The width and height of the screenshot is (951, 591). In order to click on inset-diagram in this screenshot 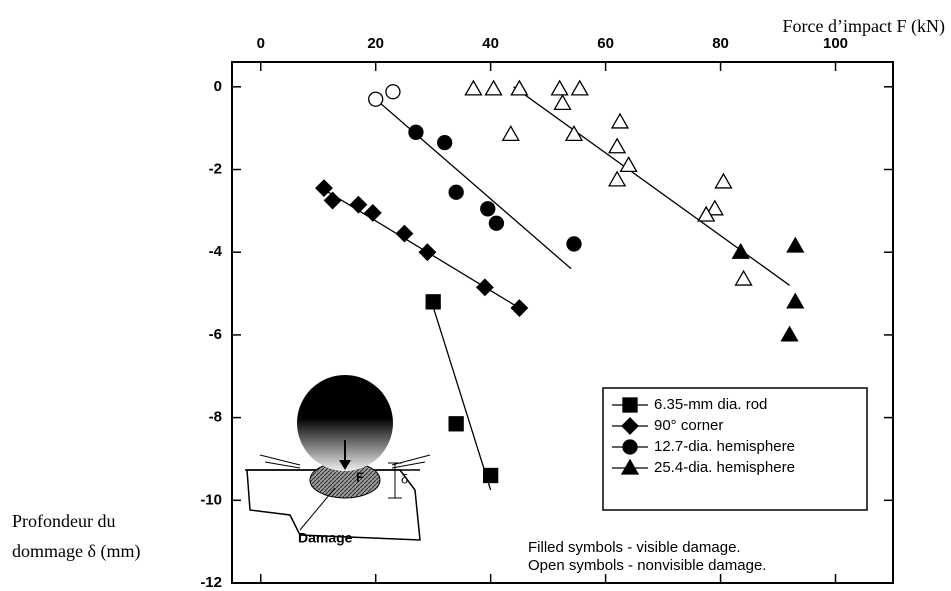, I will do `click(338, 458)`.